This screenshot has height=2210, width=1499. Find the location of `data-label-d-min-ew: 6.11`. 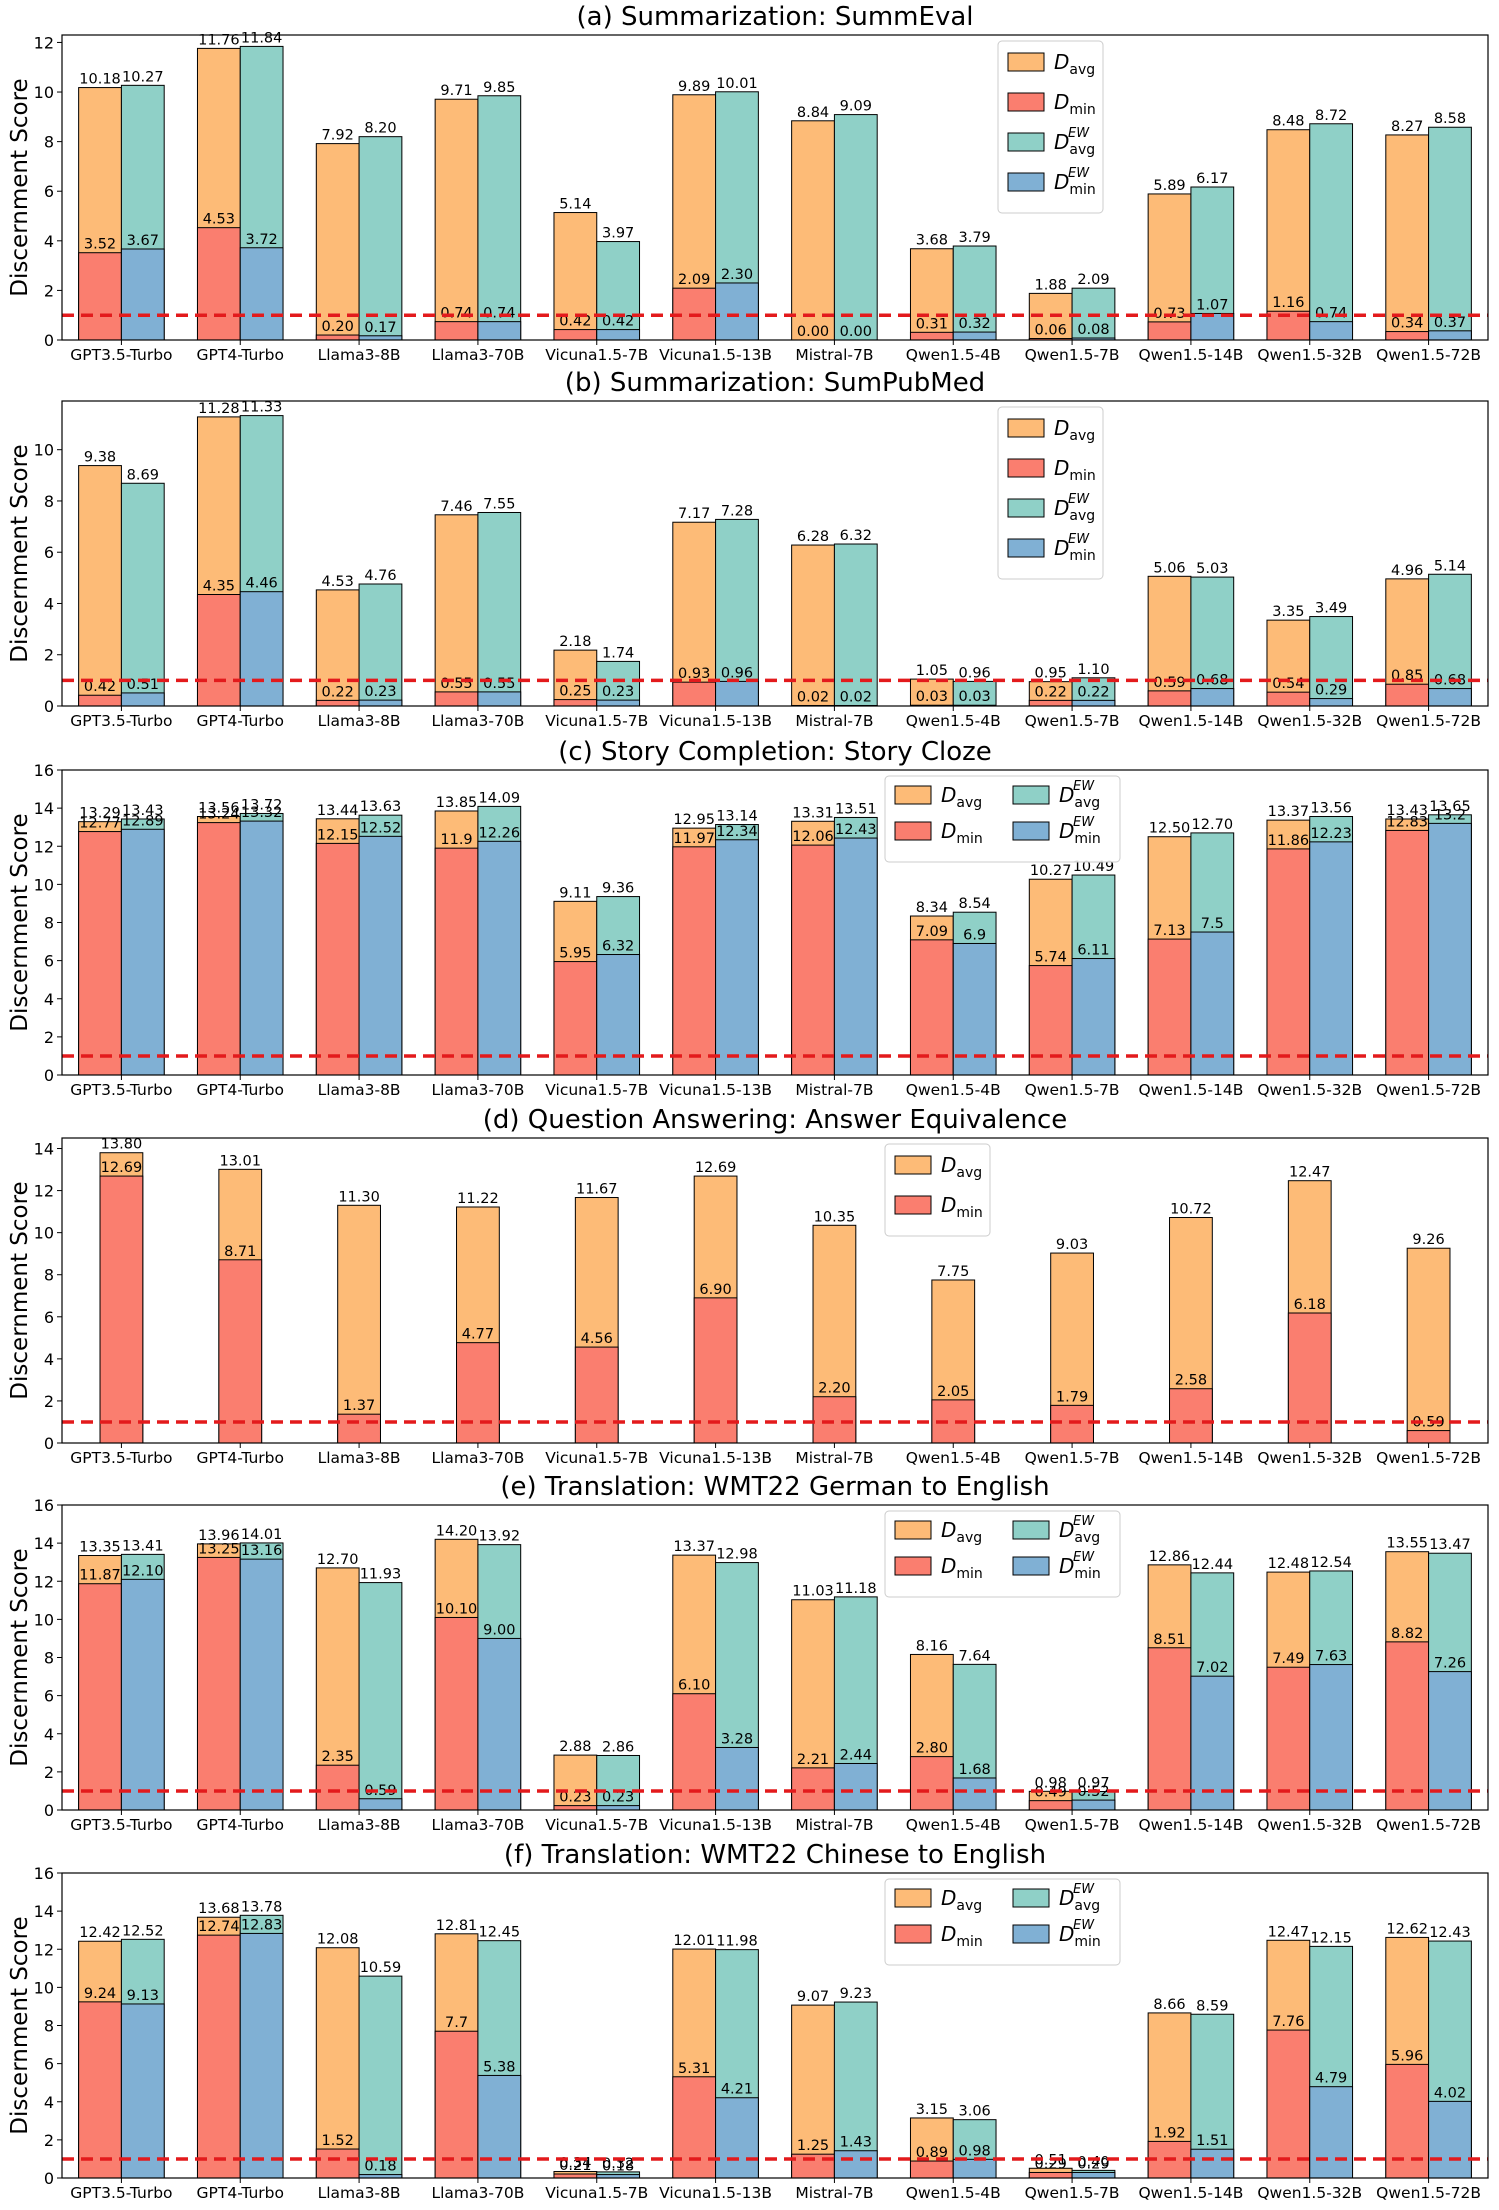

data-label-d-min-ew: 6.11 is located at coordinates (1093, 951).